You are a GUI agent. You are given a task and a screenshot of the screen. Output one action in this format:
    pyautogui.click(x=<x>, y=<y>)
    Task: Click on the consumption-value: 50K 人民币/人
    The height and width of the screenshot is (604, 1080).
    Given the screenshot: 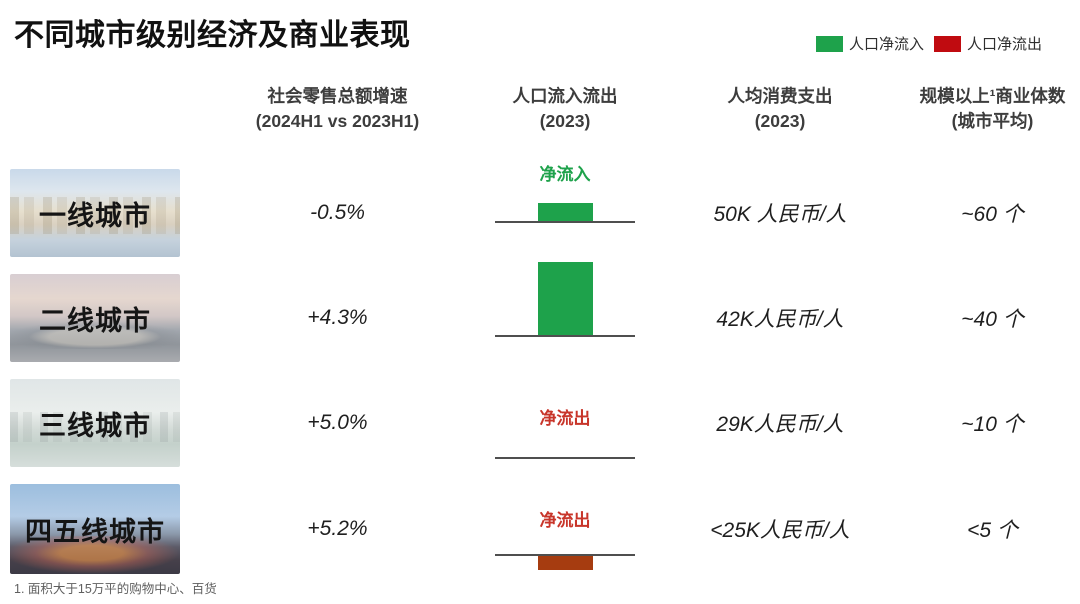 What is the action you would take?
    pyautogui.click(x=780, y=214)
    